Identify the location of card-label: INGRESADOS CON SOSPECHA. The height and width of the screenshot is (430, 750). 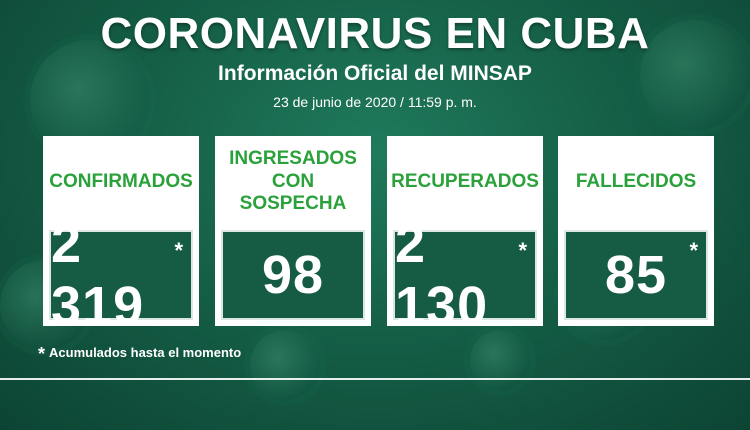
(293, 181).